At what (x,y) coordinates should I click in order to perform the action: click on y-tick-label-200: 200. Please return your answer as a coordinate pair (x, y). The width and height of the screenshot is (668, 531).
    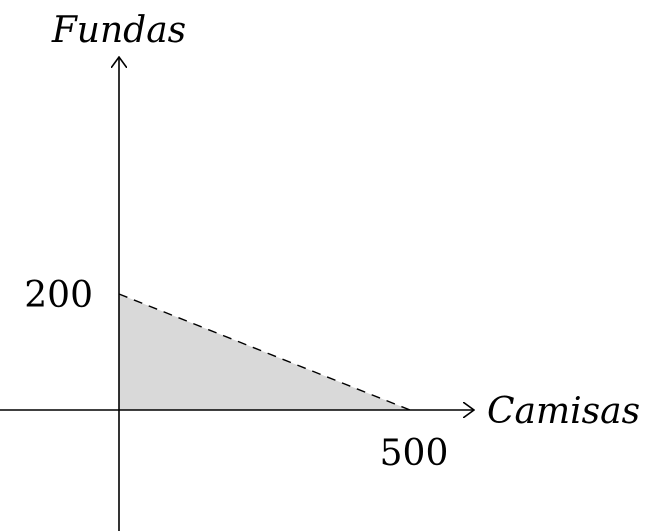
    Looking at the image, I should click on (58, 295).